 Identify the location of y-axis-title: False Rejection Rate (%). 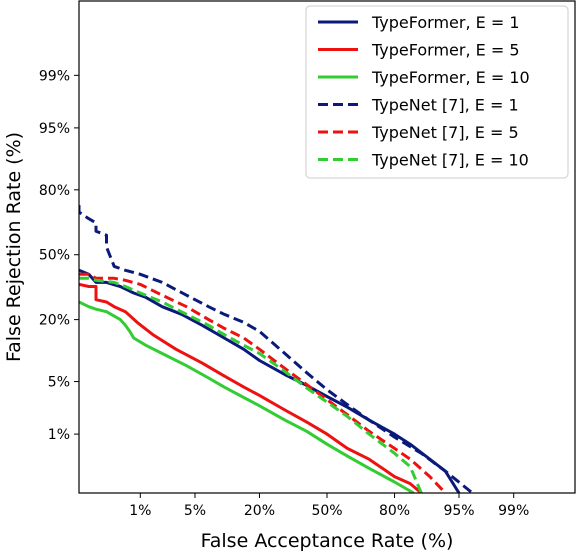
(14, 247).